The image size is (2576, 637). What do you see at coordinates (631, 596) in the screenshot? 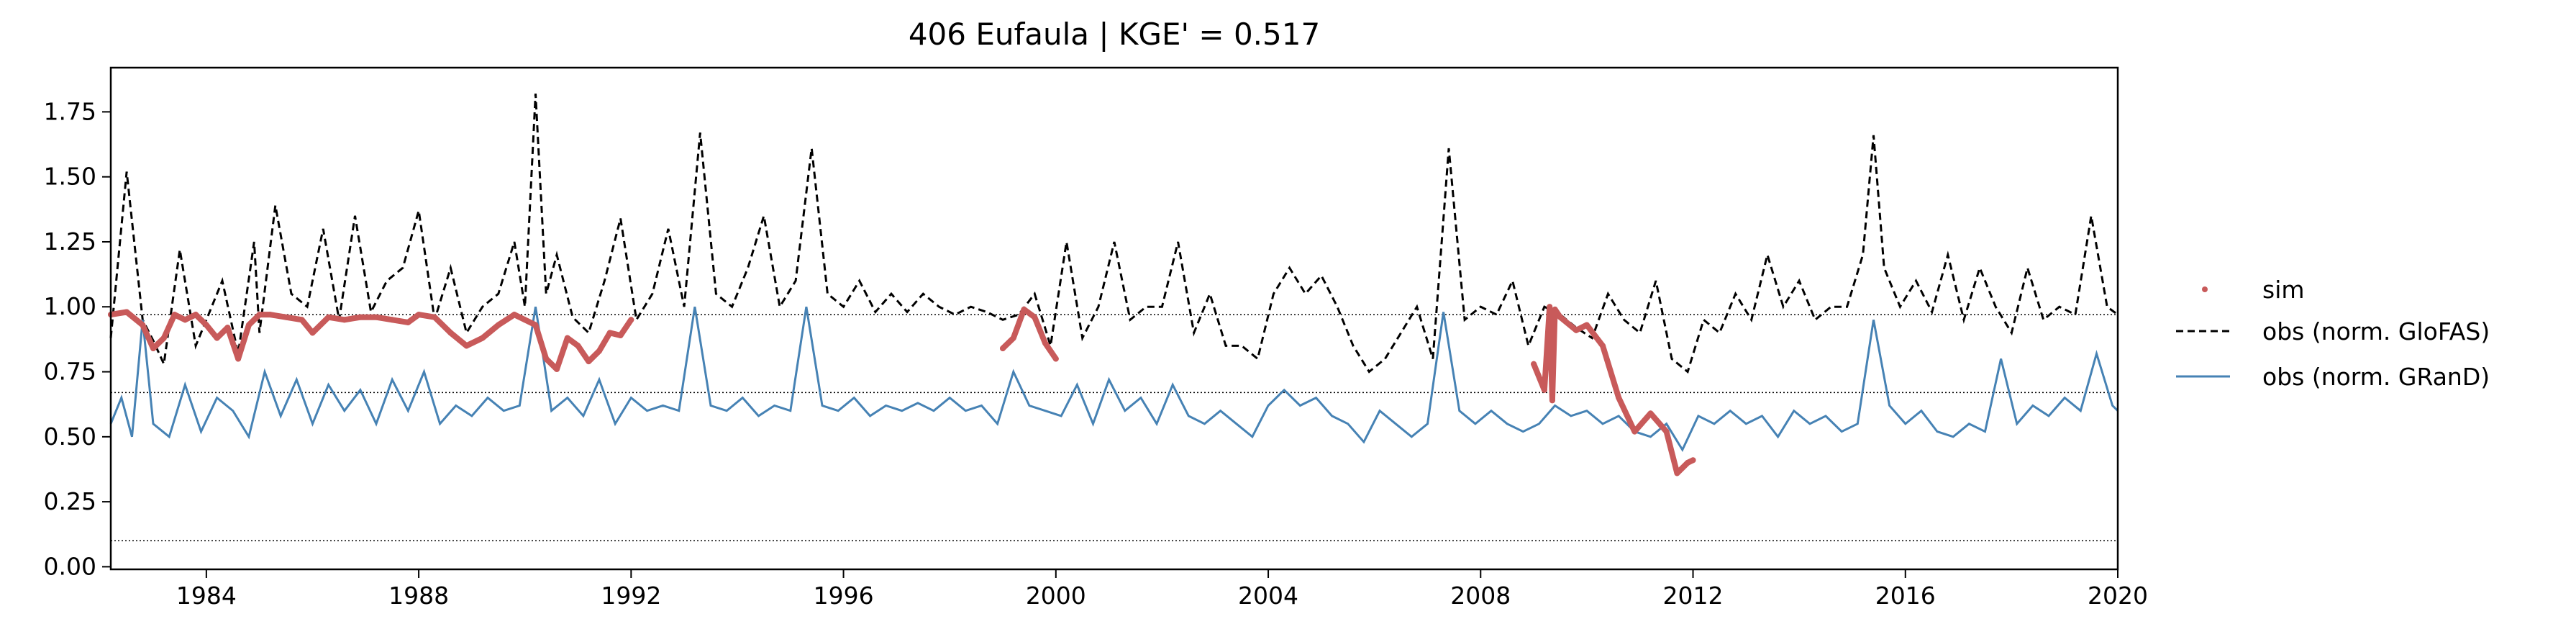
I see `x-tick-label: 1992` at bounding box center [631, 596].